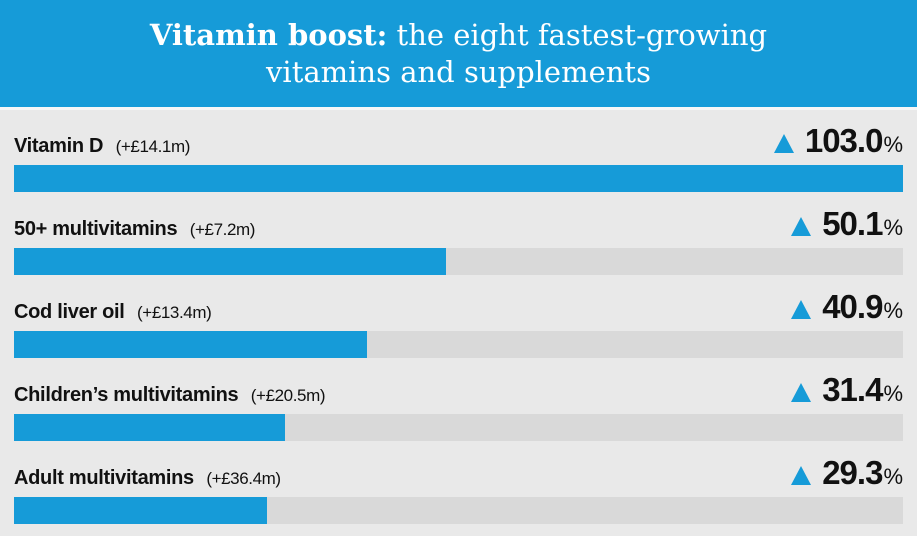  Describe the element at coordinates (126, 395) in the screenshot. I see `category-label: Children’s multivitamins` at that location.